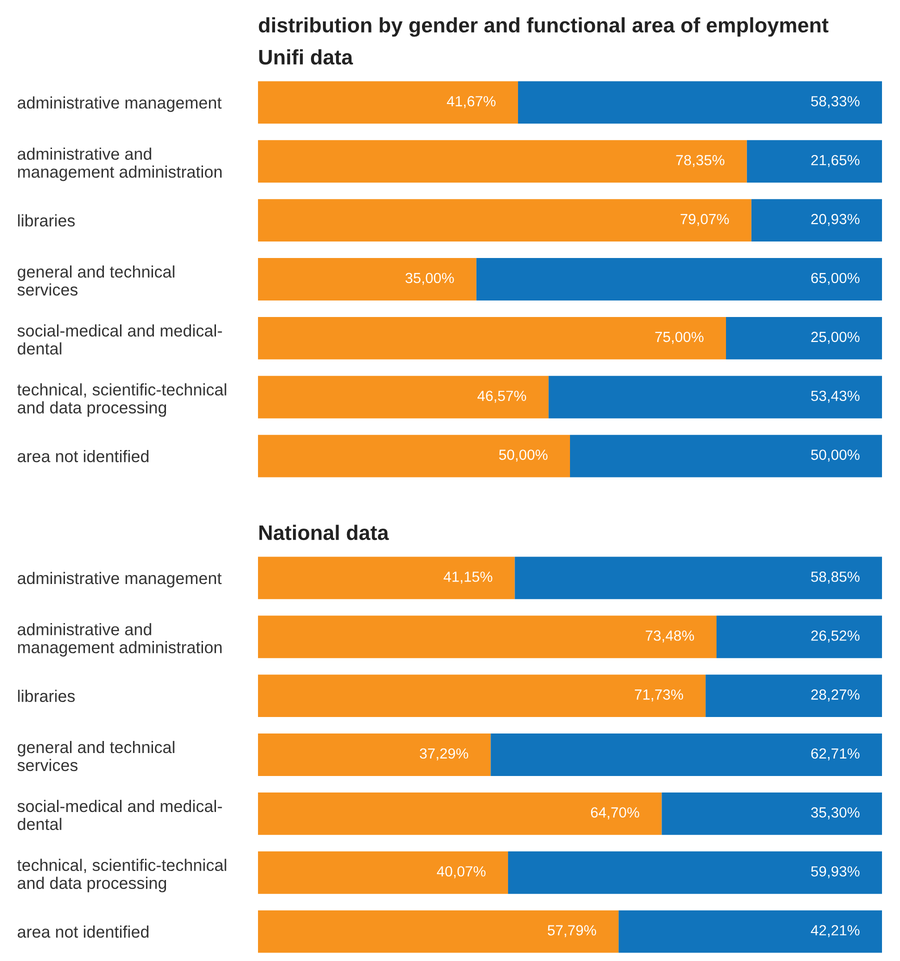  Describe the element at coordinates (835, 278) in the screenshot. I see `data-label: 65,00%` at that location.